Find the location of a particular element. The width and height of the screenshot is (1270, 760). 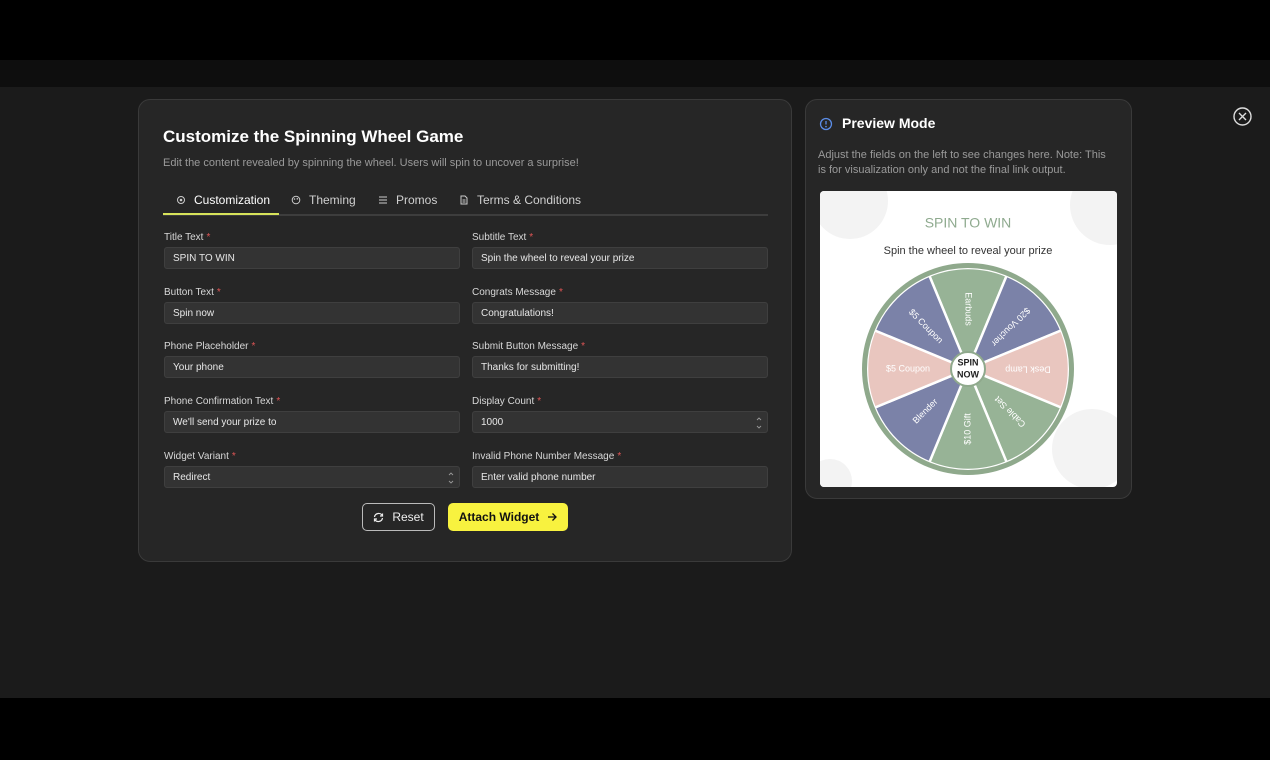

text-input: Enter valid phone number is located at coordinates (620, 476).